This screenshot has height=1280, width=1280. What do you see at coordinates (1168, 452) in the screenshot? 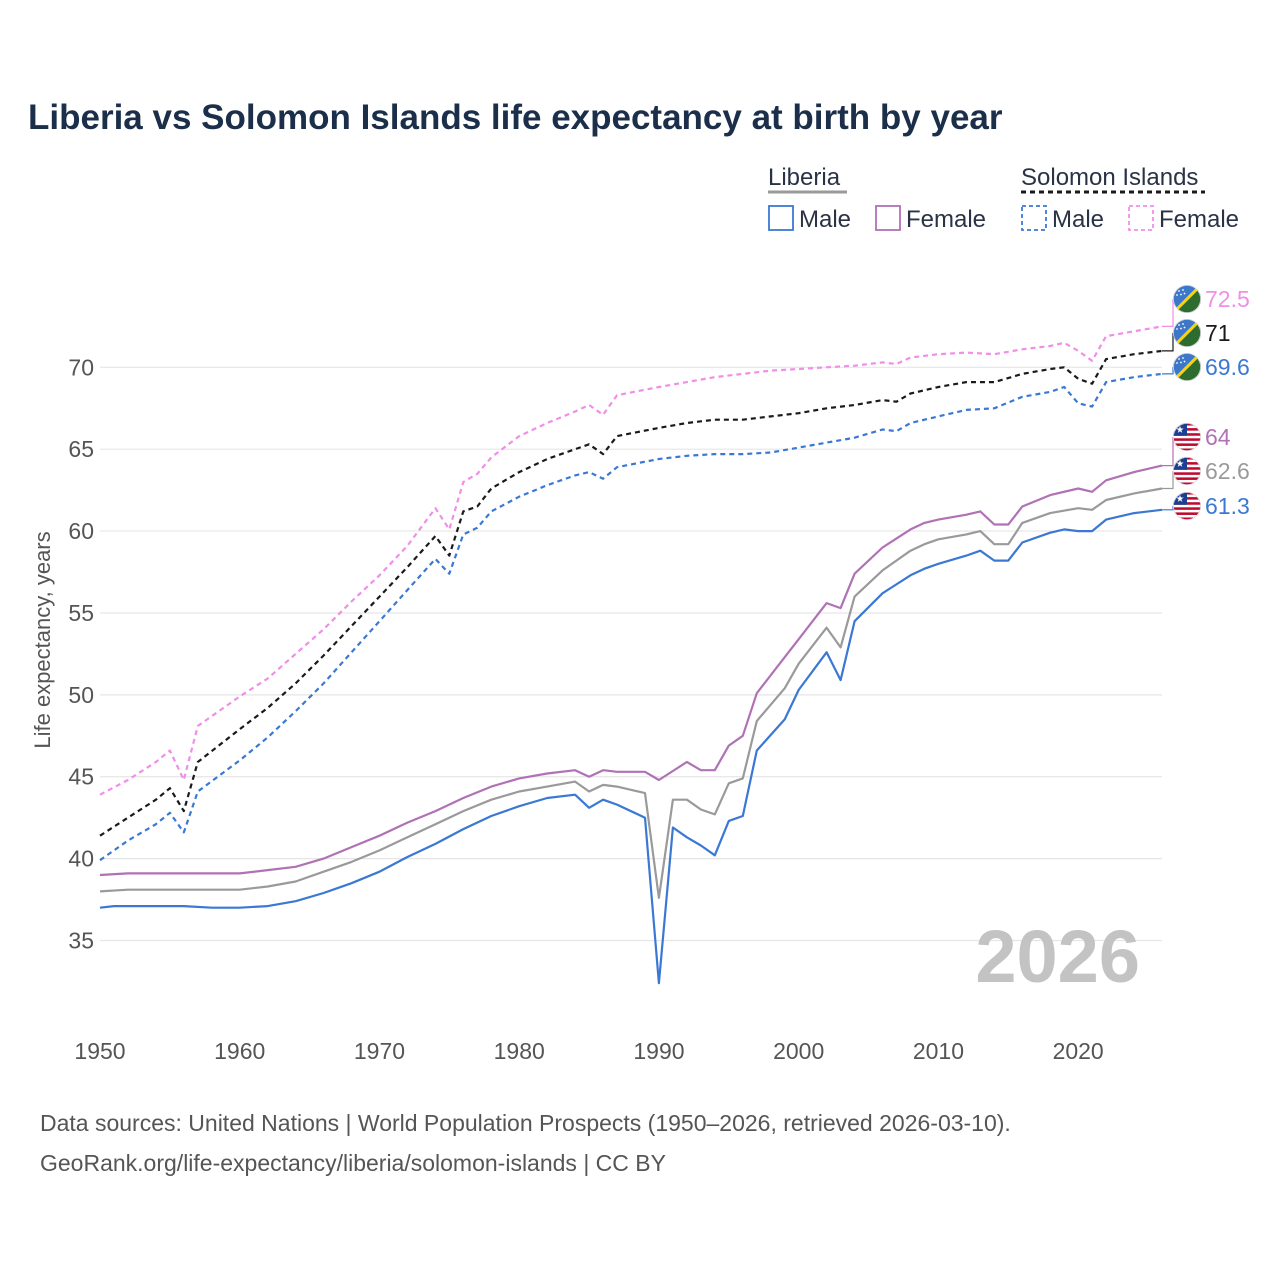
I see `end-connector-lib_female` at bounding box center [1168, 452].